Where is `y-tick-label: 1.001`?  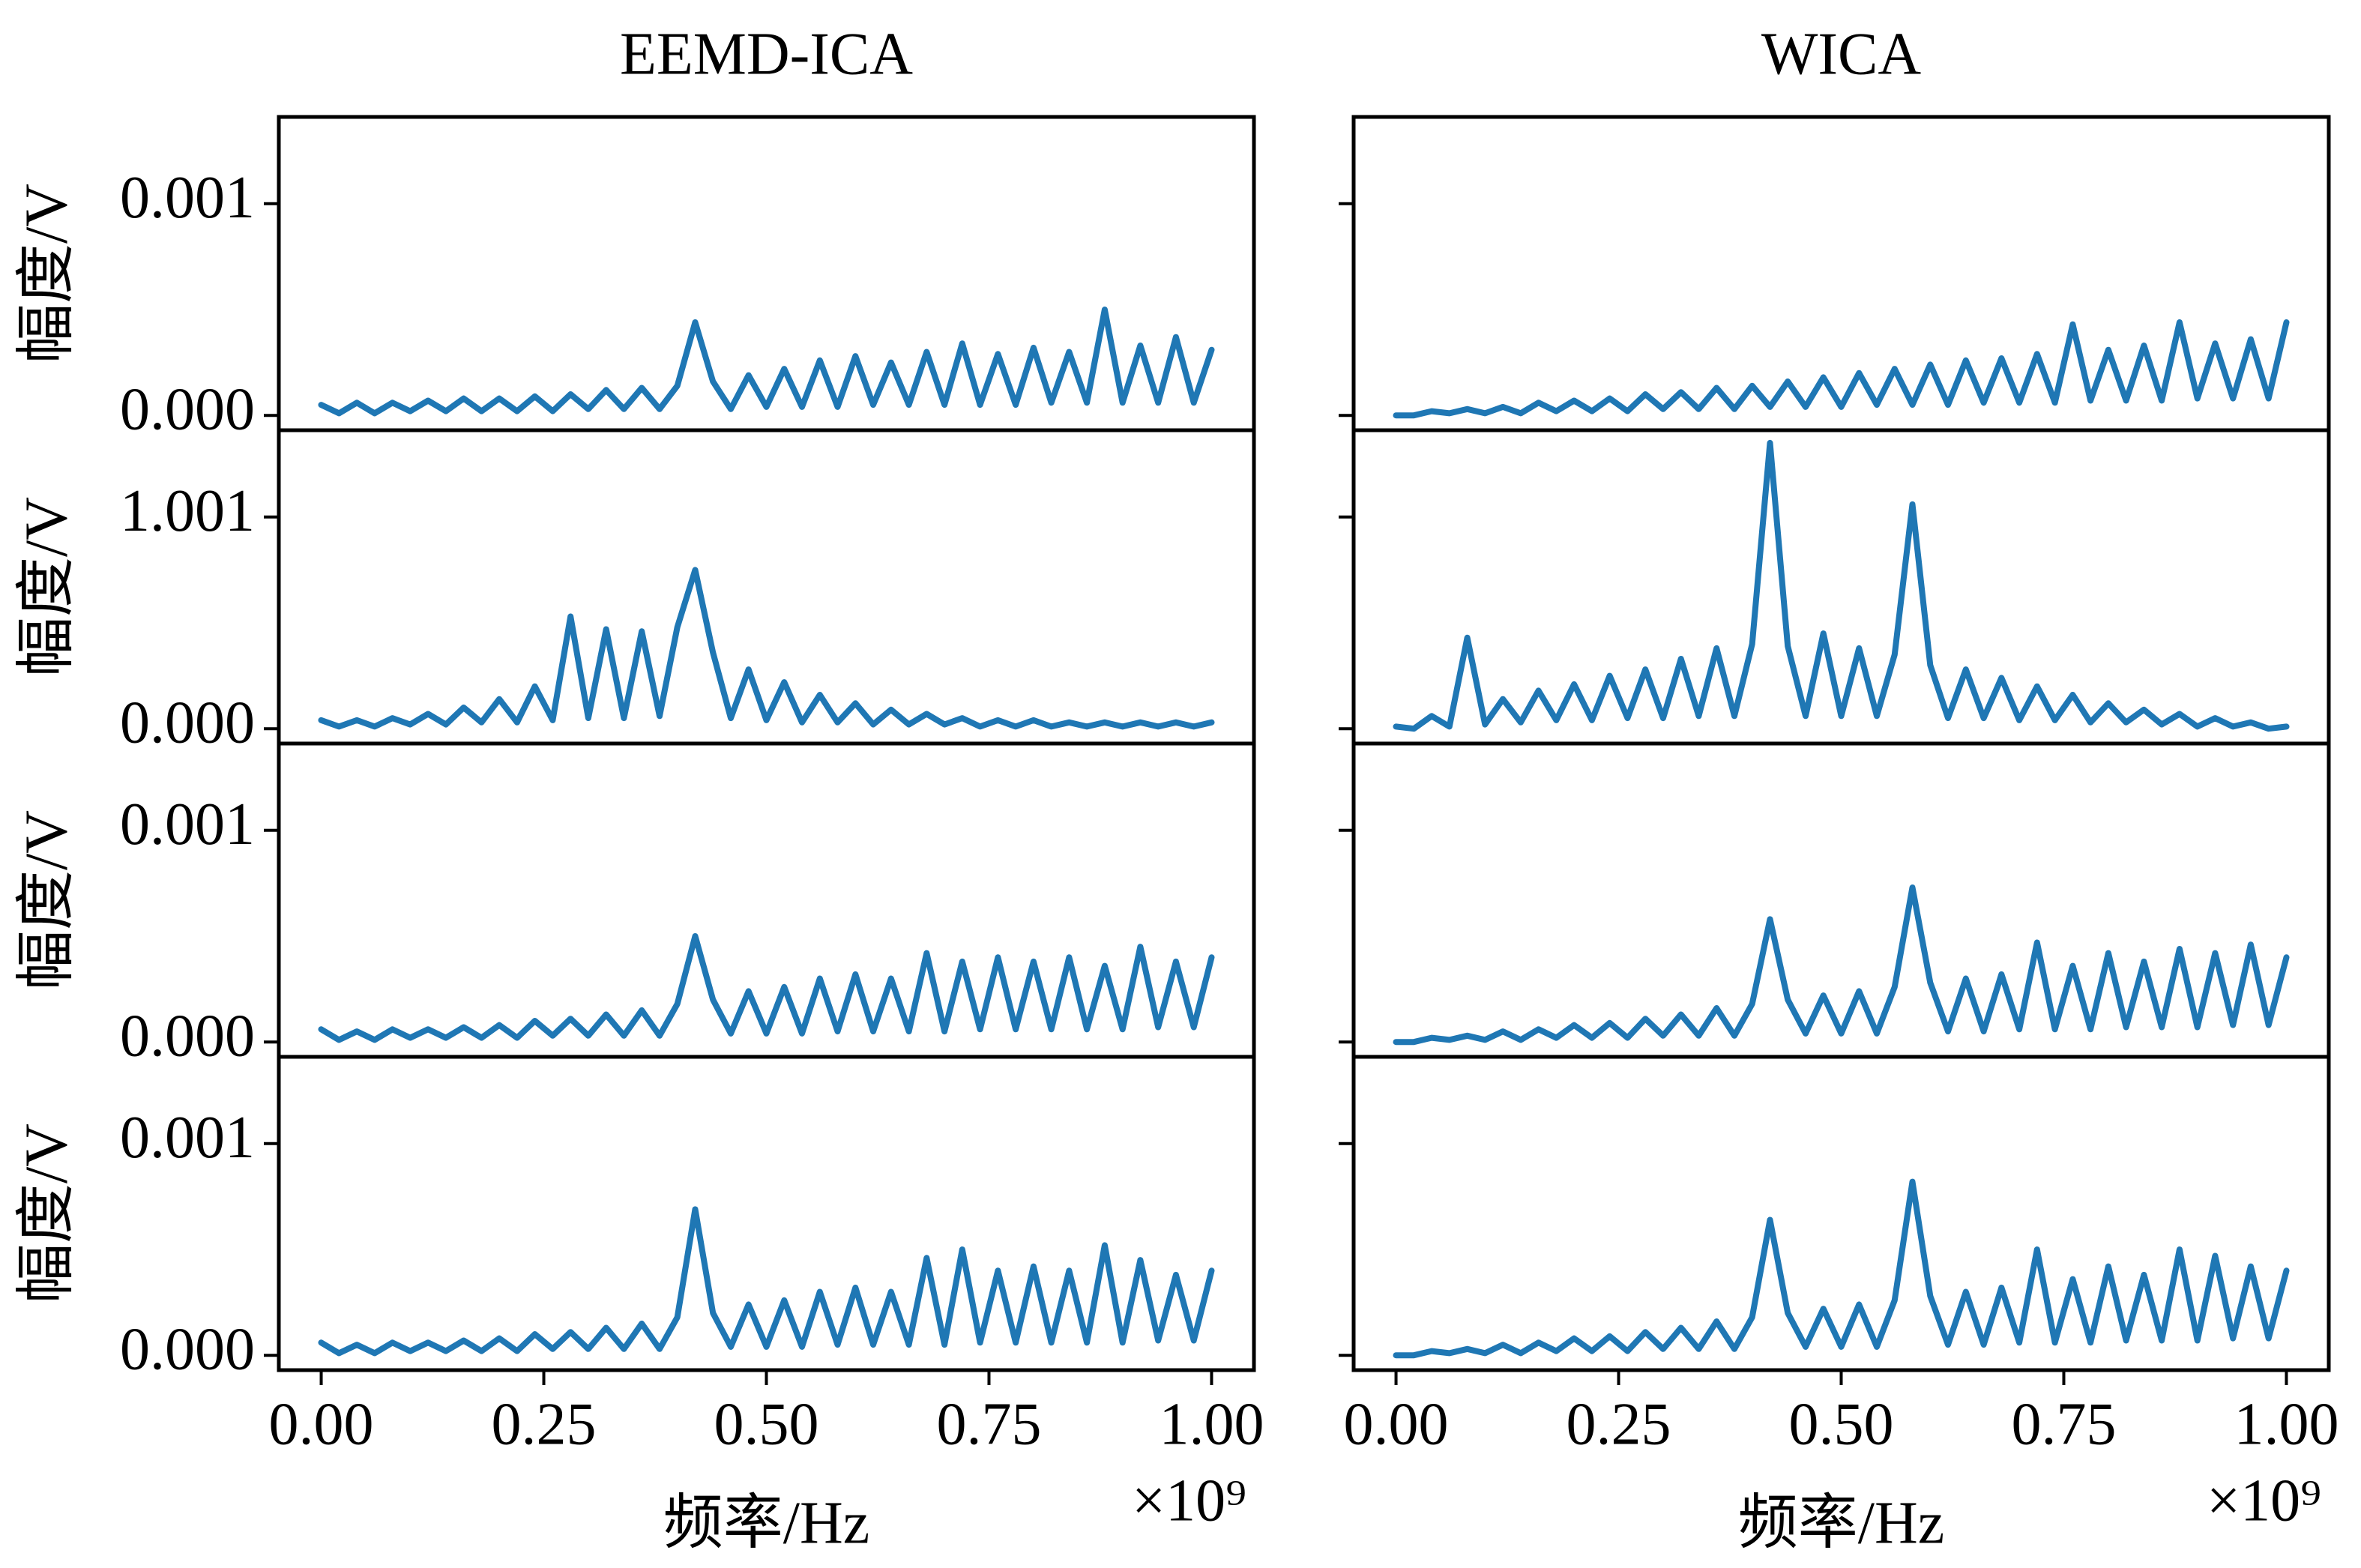
y-tick-label: 1.001 is located at coordinates (187, 511).